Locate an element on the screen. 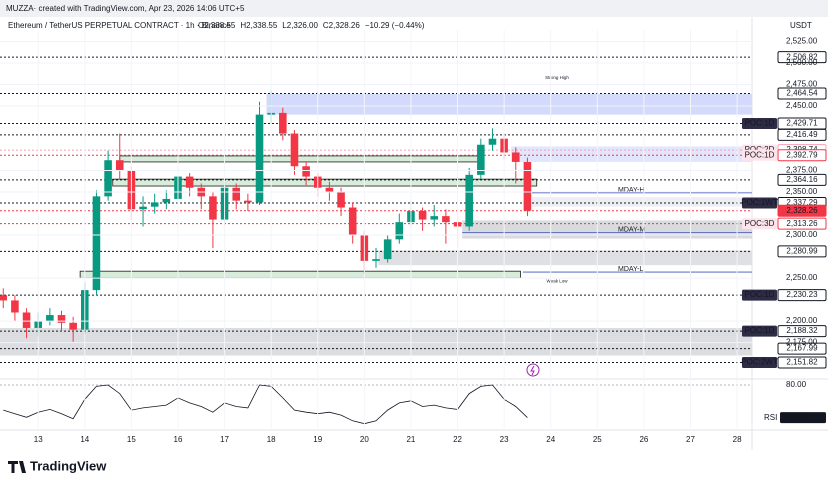  poc-tag: POC:2WT is located at coordinates (759, 362).